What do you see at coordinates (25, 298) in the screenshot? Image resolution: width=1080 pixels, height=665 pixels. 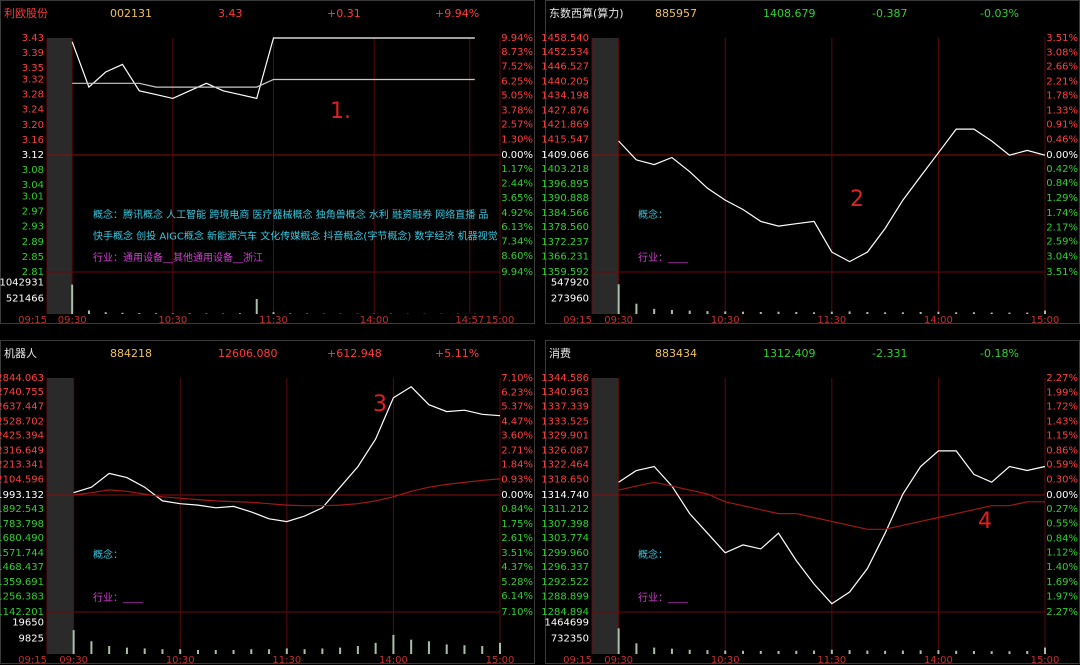 I see `volume-tick-label: 521466` at bounding box center [25, 298].